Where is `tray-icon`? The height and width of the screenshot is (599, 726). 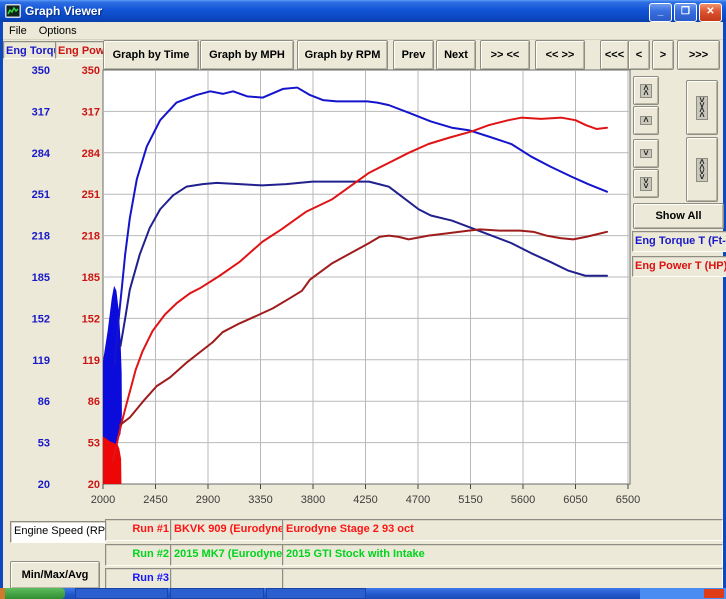
tray-icon is located at coordinates (714, 593).